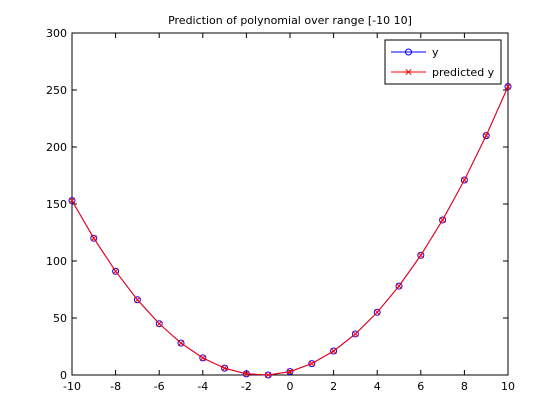 This screenshot has width=560, height=420. I want to click on y-tick-label: 100, so click(56, 261).